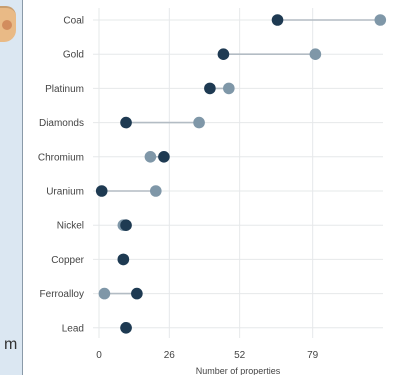 Image resolution: width=396 pixels, height=375 pixels. Describe the element at coordinates (73, 21) in the screenshot. I see `category-label: Coal` at that location.